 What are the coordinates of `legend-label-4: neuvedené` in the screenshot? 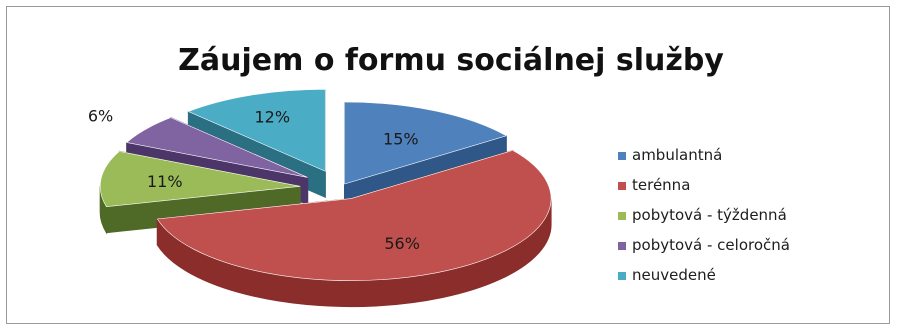 It's located at (674, 275).